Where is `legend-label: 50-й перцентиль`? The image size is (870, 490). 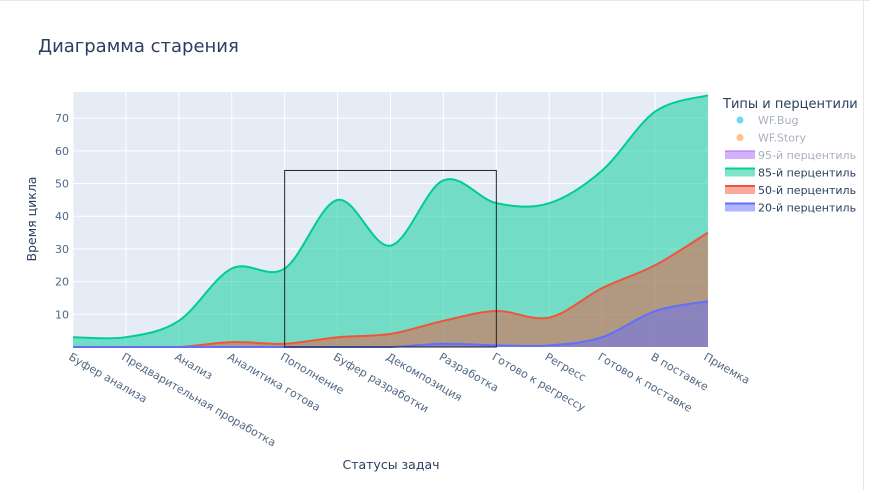
legend-label: 50-й перцентиль is located at coordinates (807, 190).